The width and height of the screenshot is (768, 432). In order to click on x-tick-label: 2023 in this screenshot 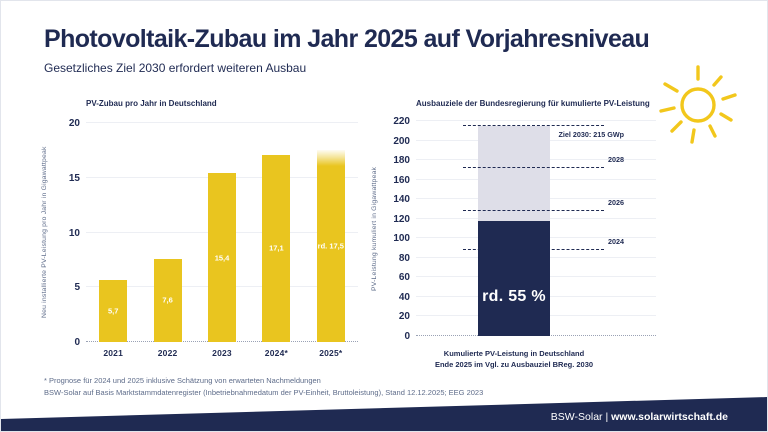, I will do `click(222, 353)`.